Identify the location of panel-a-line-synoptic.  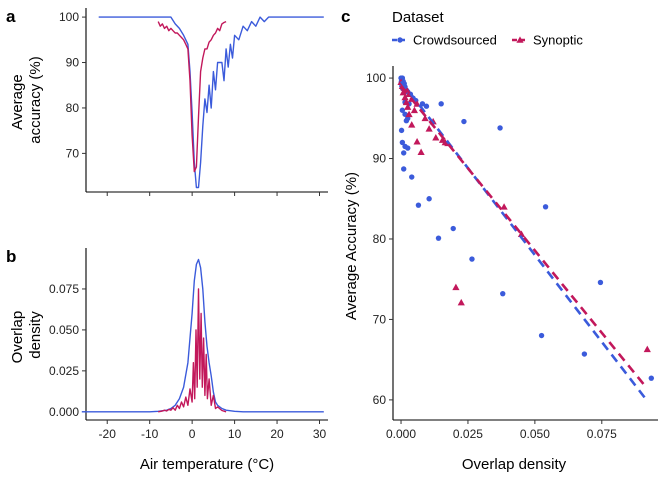
(192, 96).